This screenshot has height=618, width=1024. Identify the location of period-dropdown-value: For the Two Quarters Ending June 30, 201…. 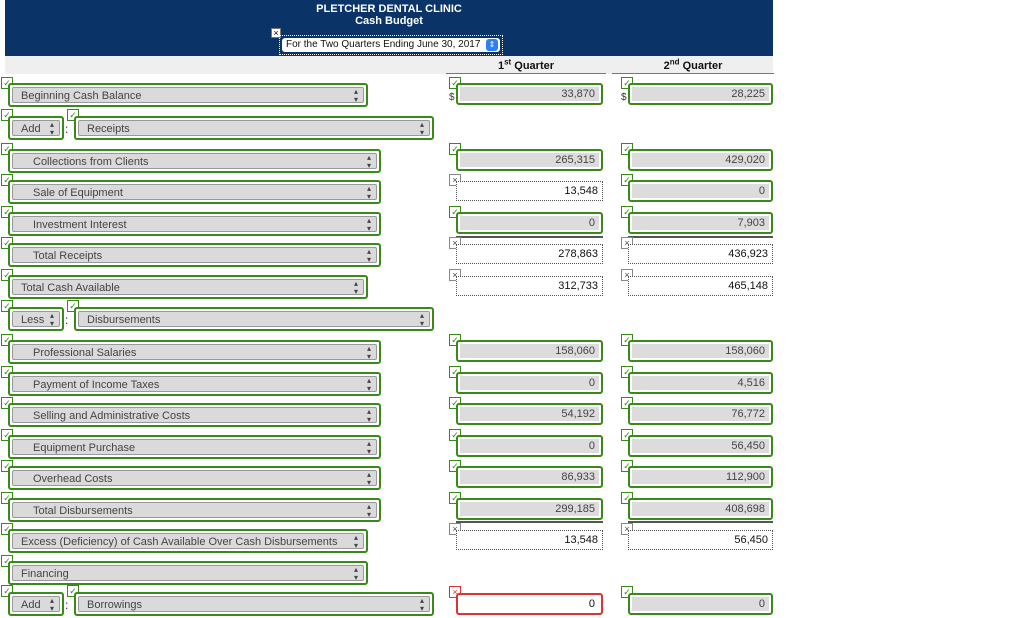
(383, 44).